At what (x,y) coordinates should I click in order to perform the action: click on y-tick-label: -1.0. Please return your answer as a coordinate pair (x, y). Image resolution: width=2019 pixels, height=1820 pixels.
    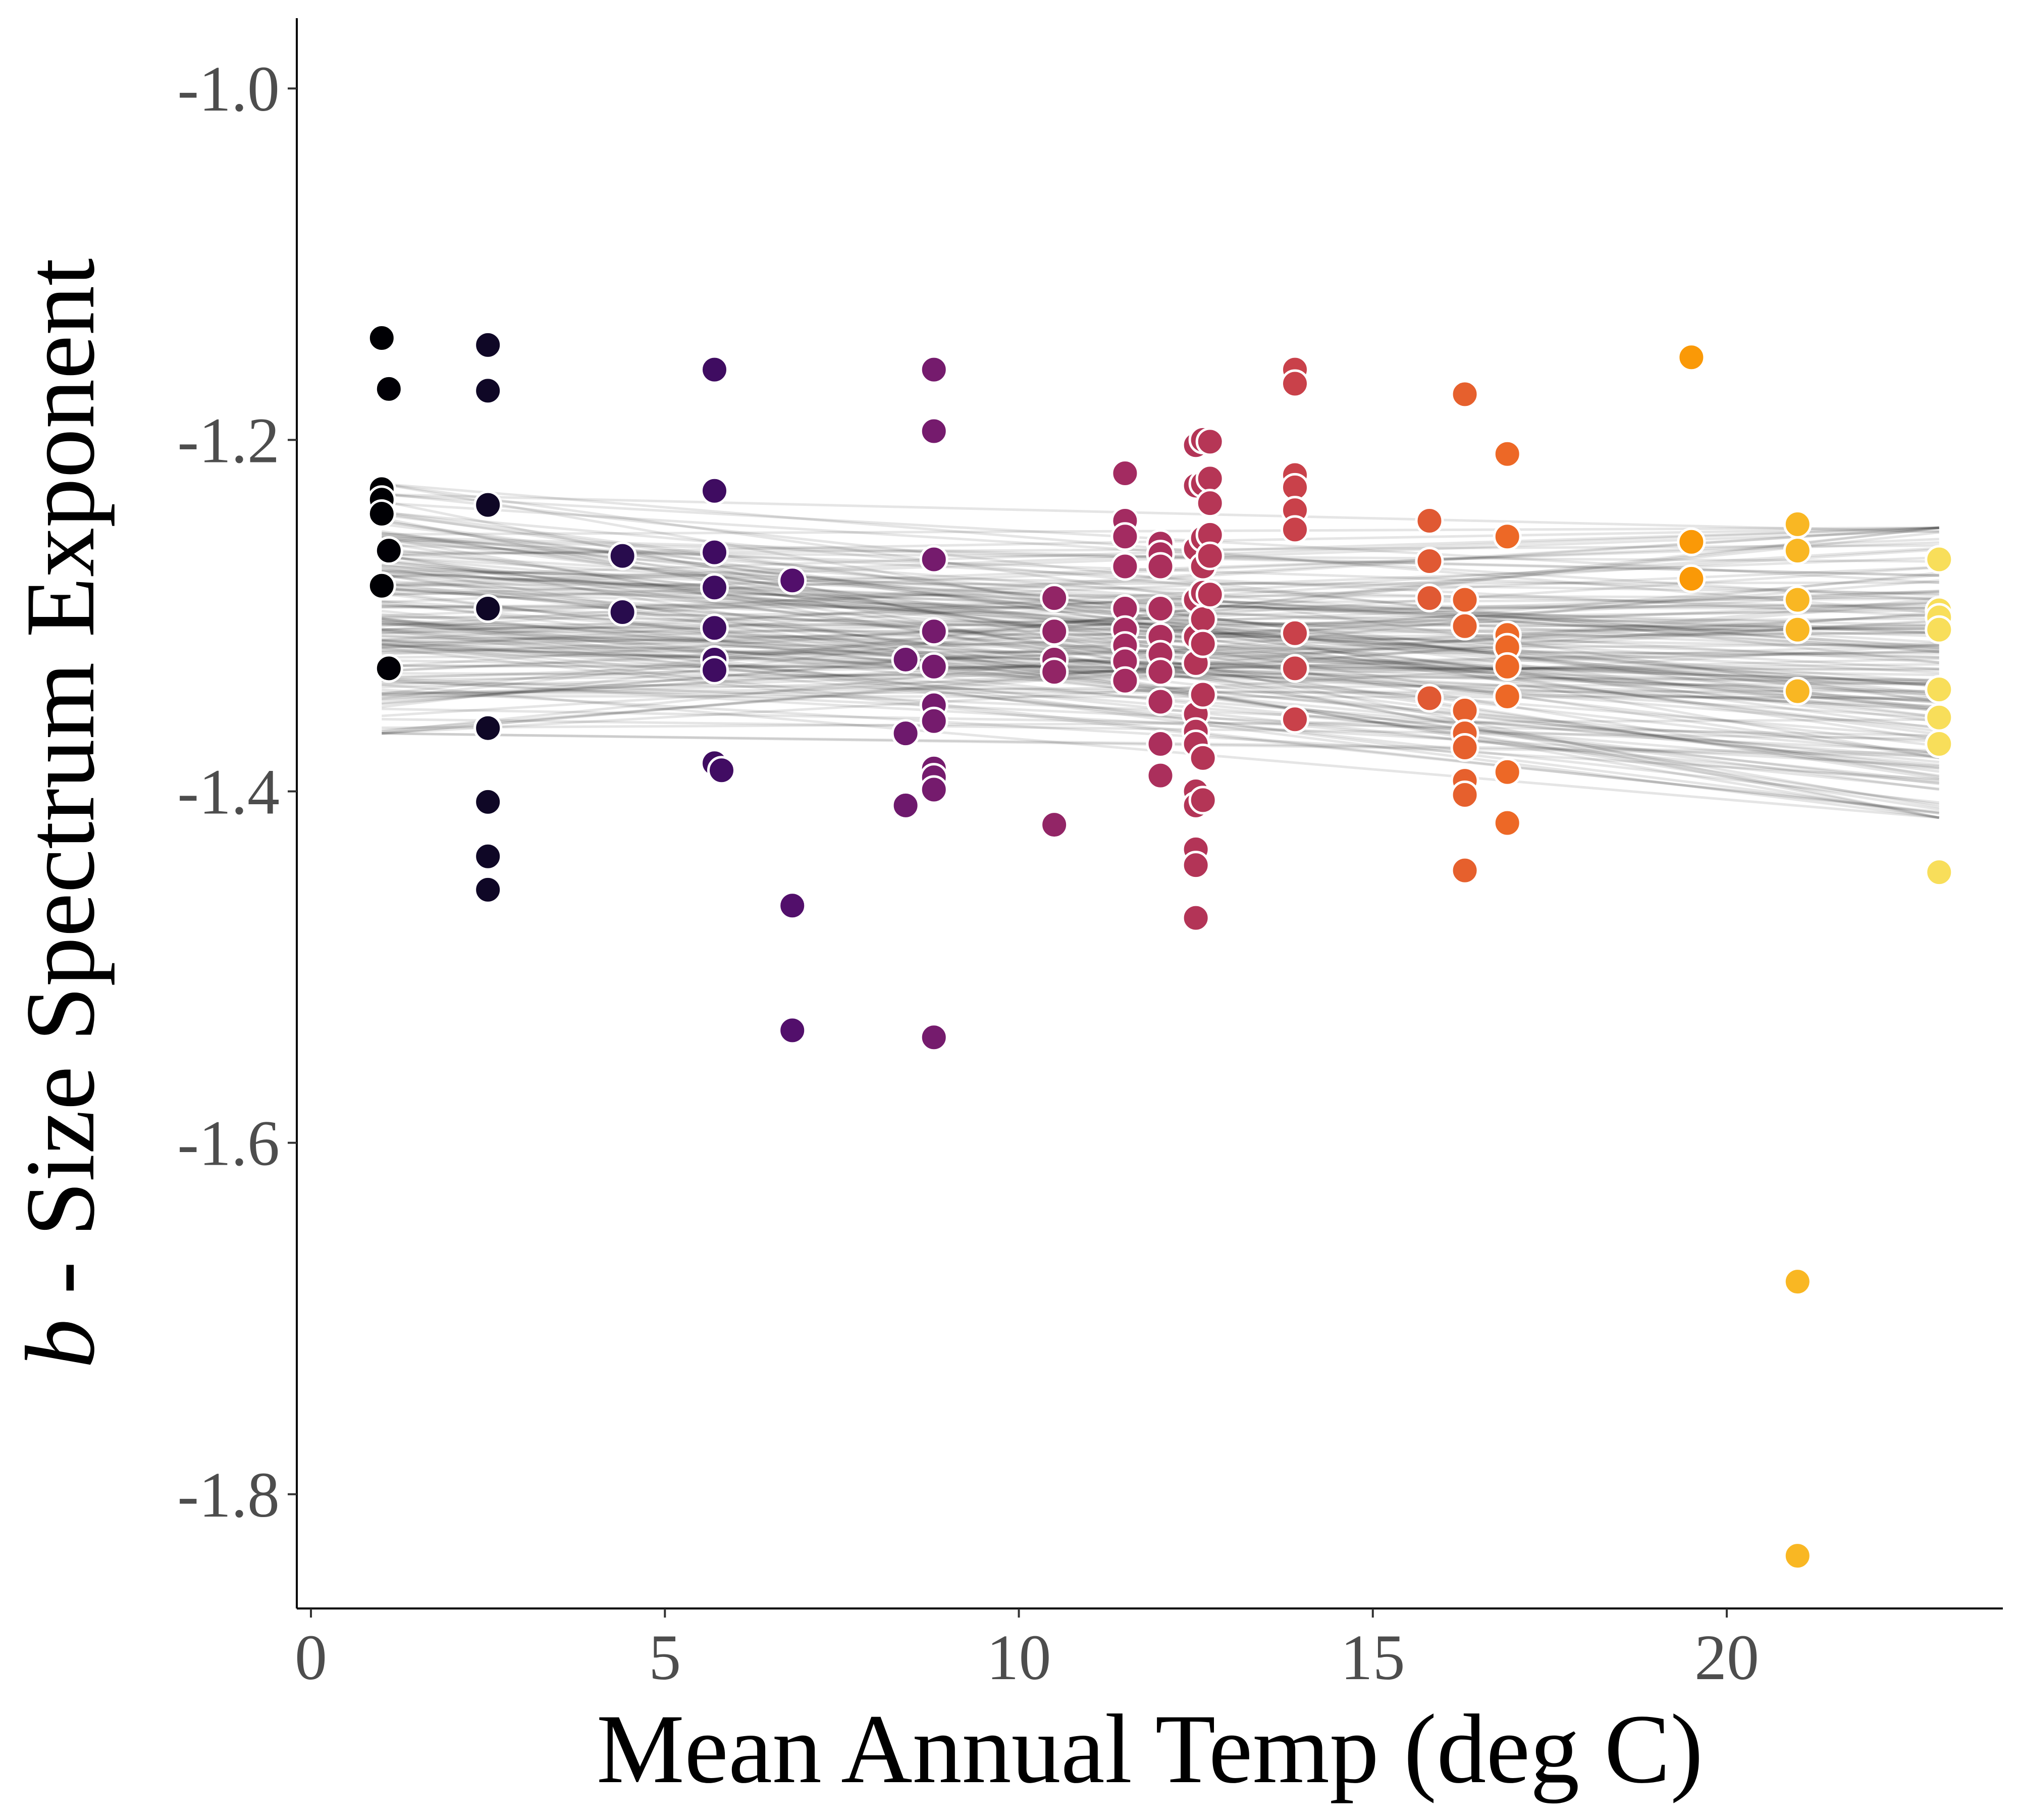
    Looking at the image, I should click on (229, 89).